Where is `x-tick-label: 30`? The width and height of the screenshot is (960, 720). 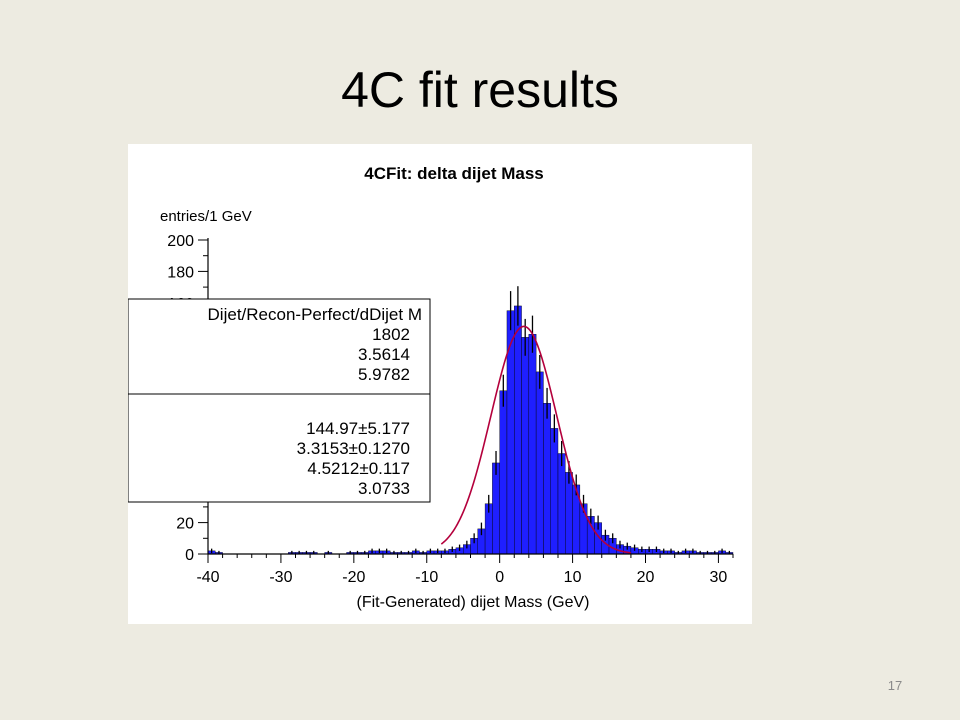
x-tick-label: 30 is located at coordinates (719, 577).